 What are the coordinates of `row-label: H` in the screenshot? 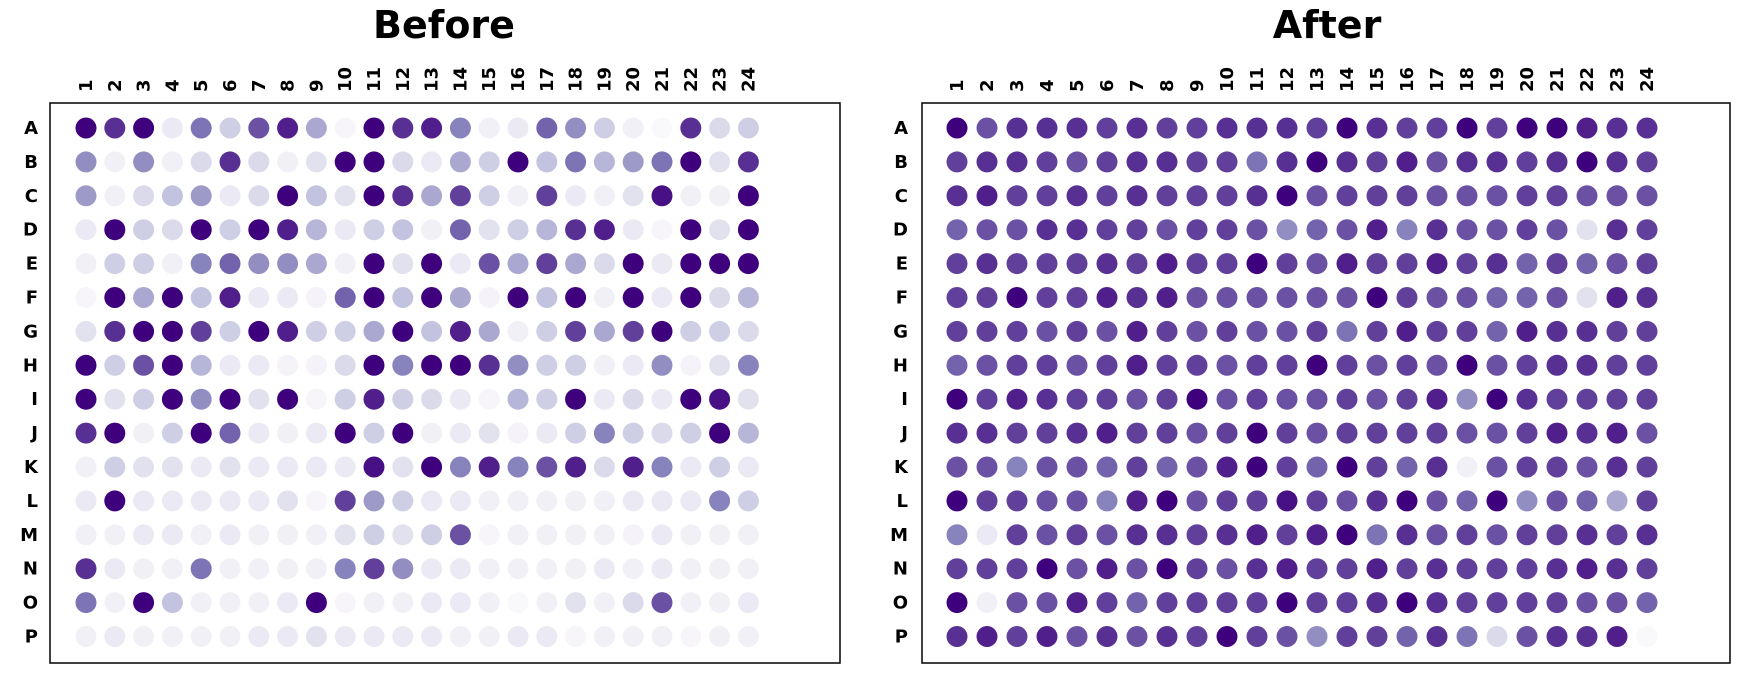 It's located at (30, 365).